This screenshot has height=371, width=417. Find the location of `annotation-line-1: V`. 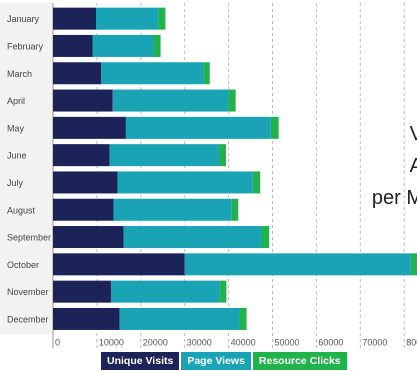

annotation-line-1: V is located at coordinates (413, 134).